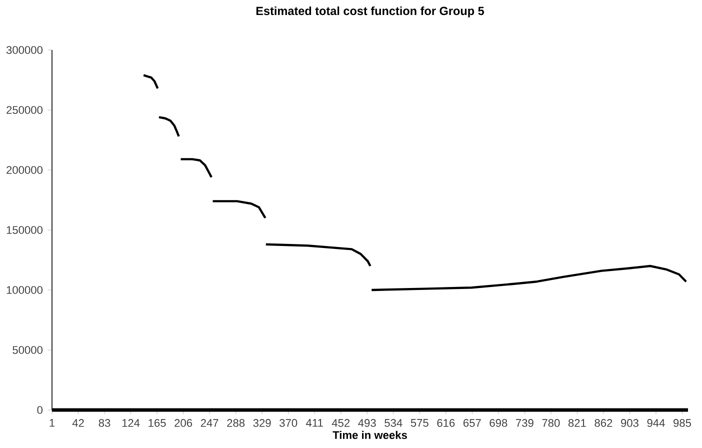  I want to click on x-tick-label: 821, so click(577, 423).